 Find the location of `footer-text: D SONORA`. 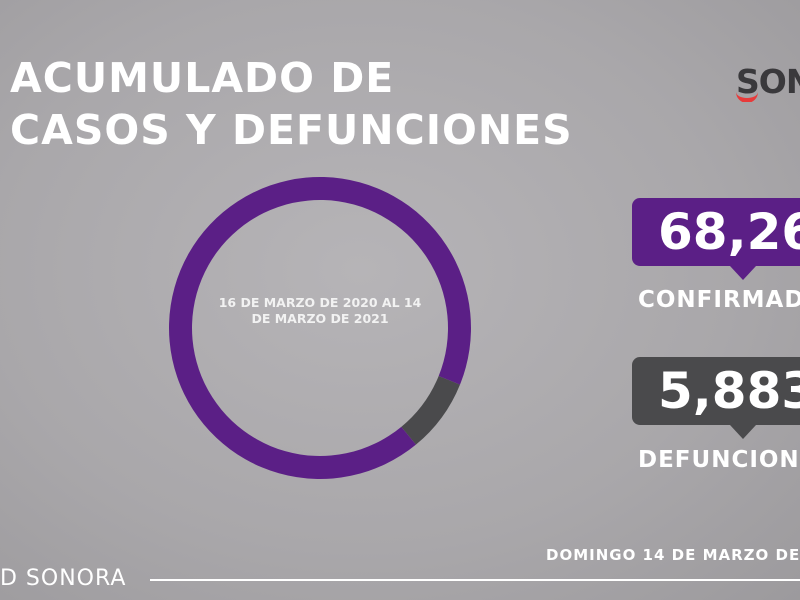

footer-text: D SONORA is located at coordinates (63, 578).